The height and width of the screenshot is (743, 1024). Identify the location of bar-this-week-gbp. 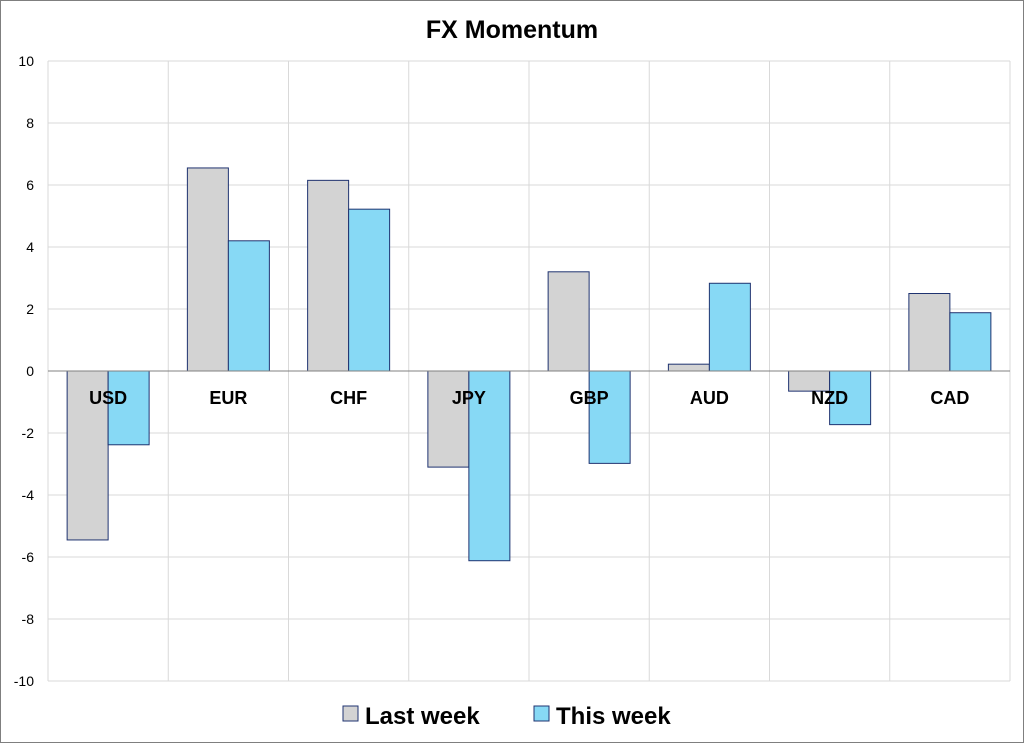
(609, 417).